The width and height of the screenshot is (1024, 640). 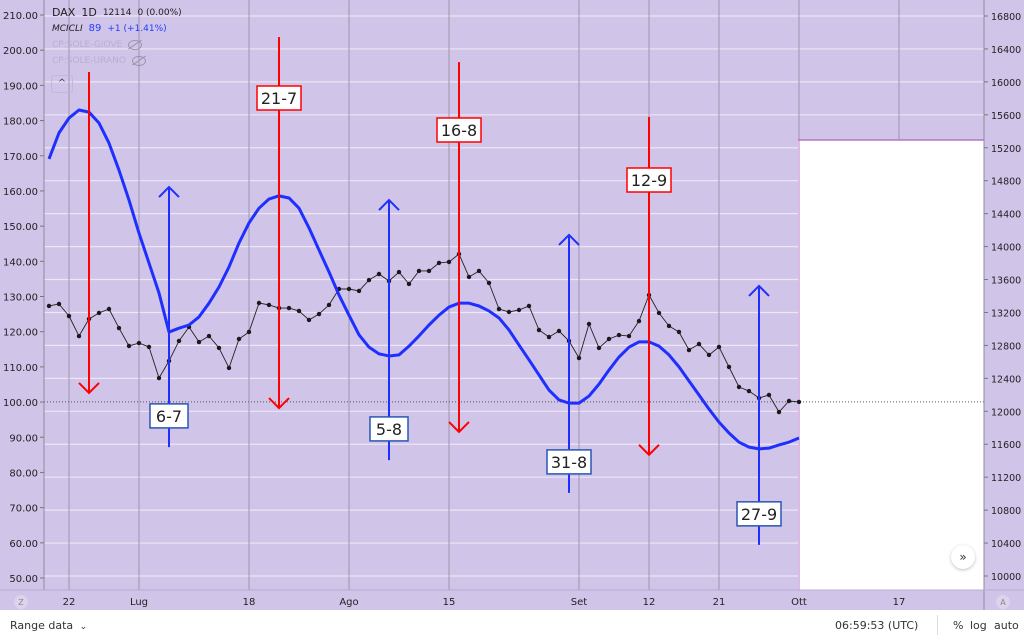 I want to click on left-axis-tick-label: 50.00, so click(x=23, y=579).